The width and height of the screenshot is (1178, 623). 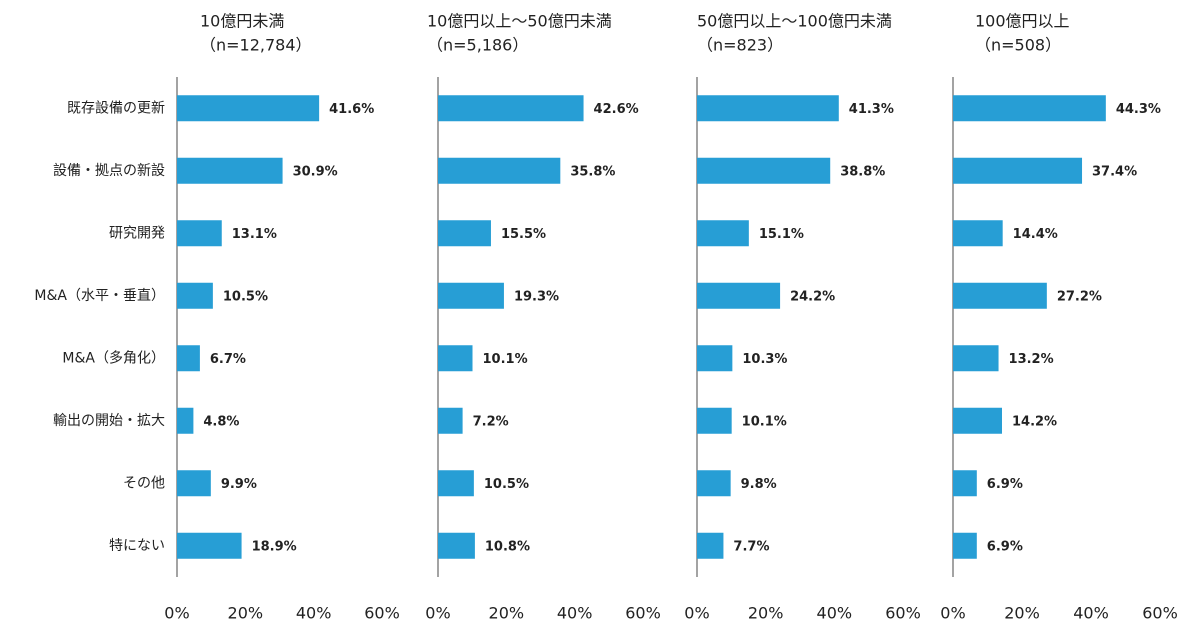 I want to click on value-label: 4.8%, so click(x=221, y=421).